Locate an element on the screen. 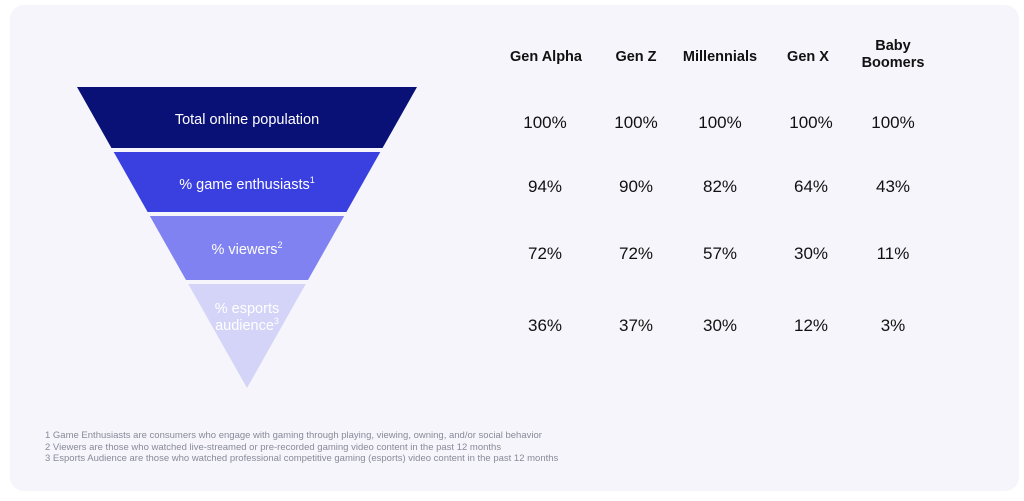  table-cell: 57% is located at coordinates (720, 253).